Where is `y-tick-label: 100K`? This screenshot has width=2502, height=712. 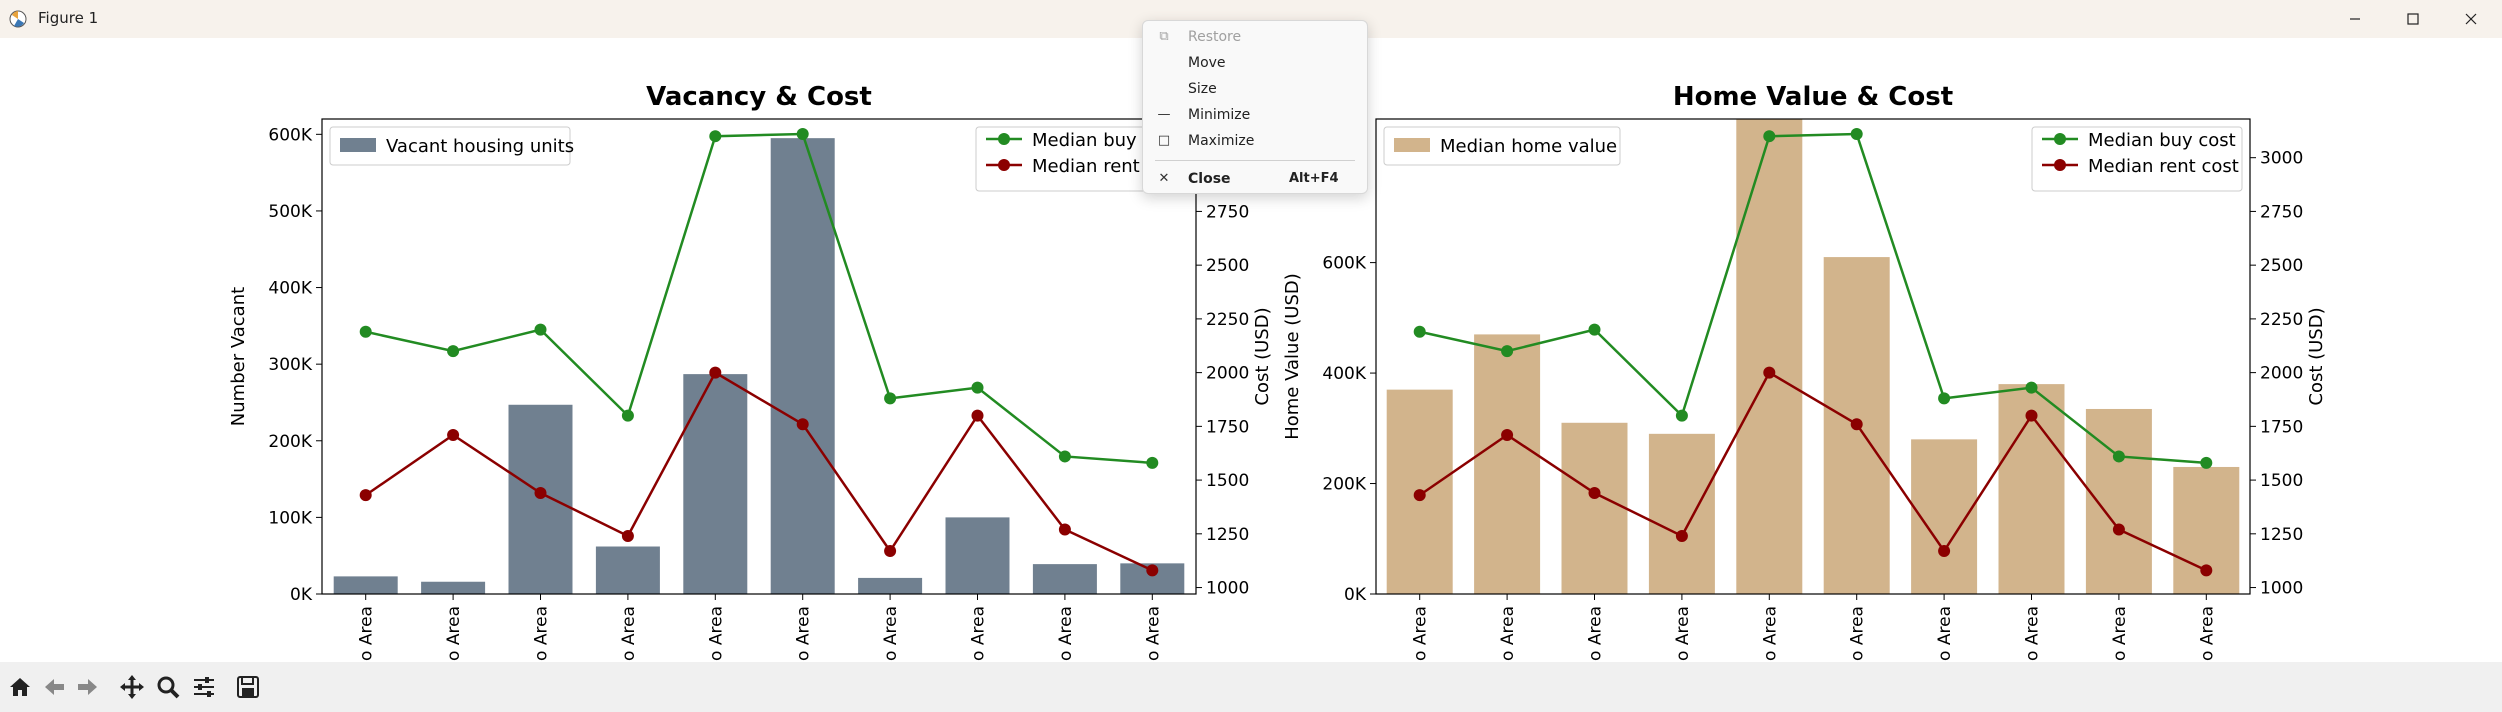
y-tick-label: 100K is located at coordinates (290, 518).